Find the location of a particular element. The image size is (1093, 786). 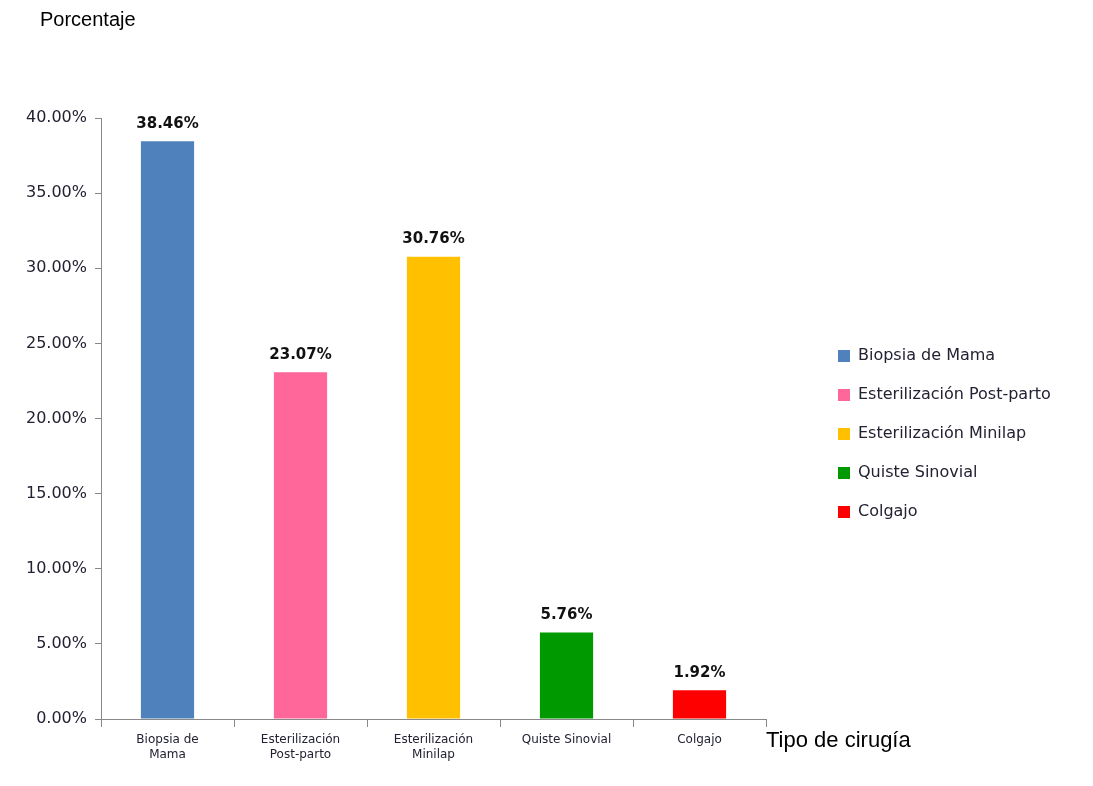

legend-label: Esterilización Post-parto is located at coordinates (954, 394).